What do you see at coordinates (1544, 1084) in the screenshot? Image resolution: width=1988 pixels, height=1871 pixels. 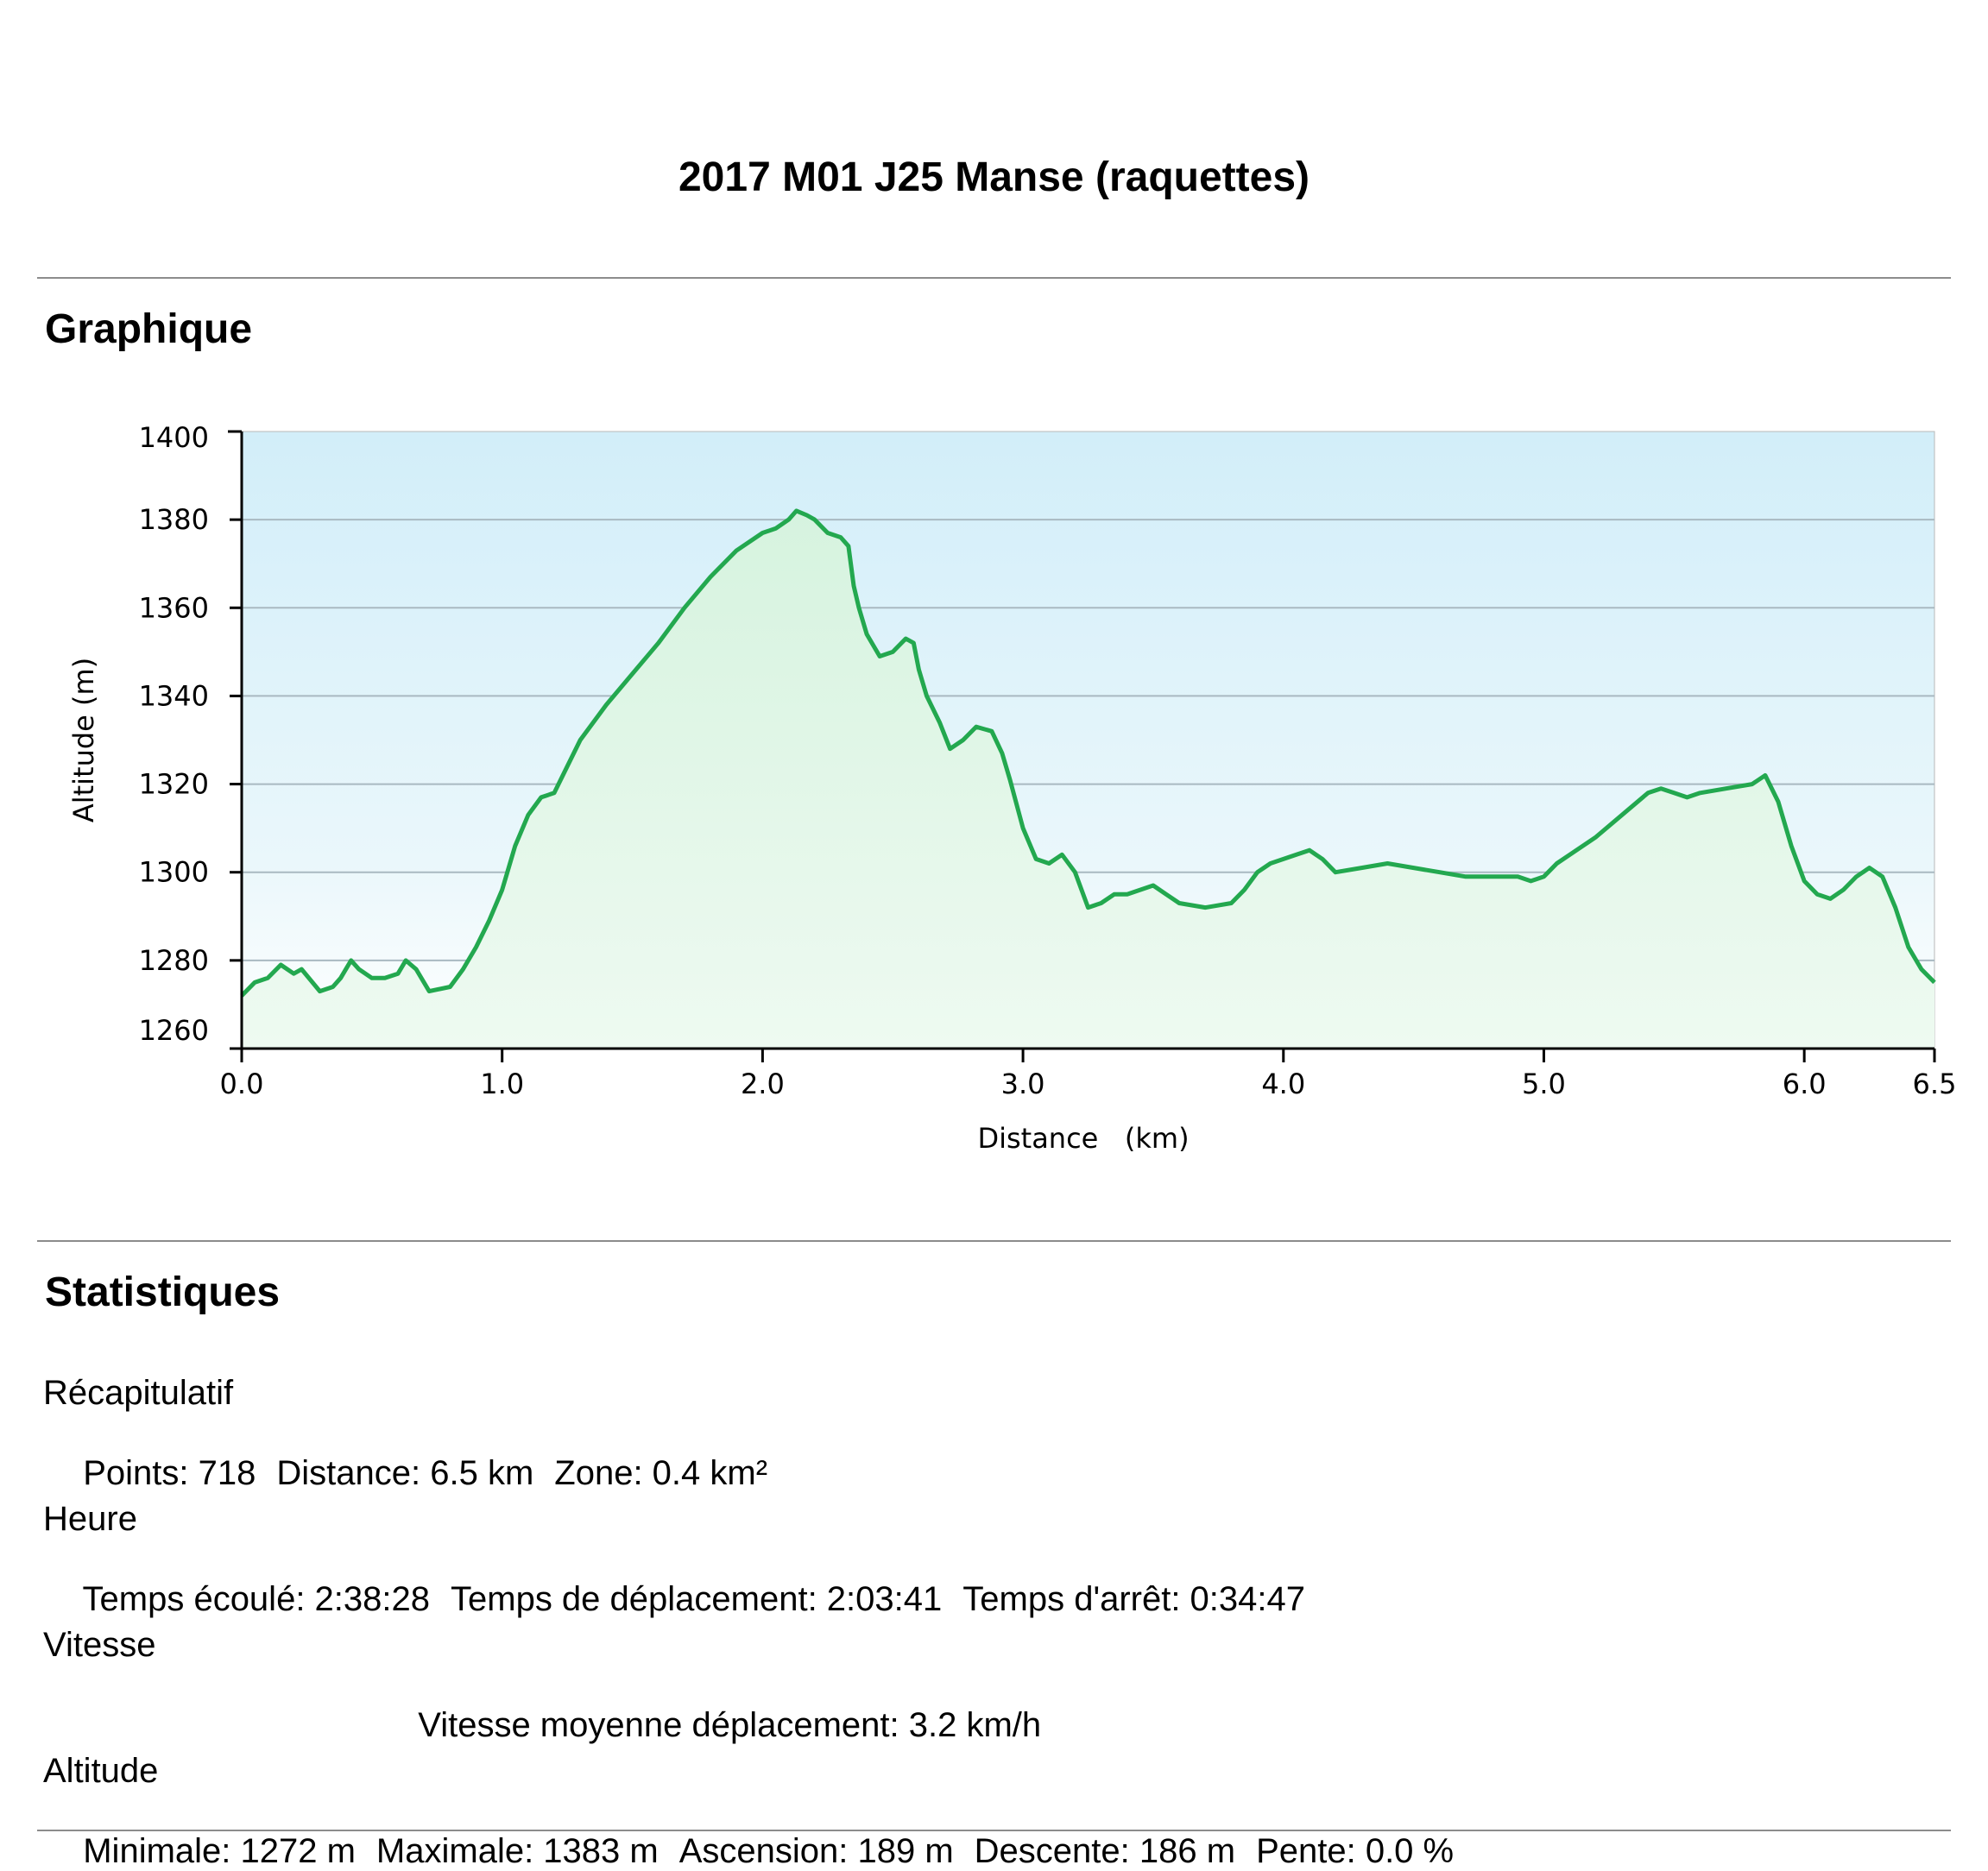 I see `x-tick-label: 5.0` at bounding box center [1544, 1084].